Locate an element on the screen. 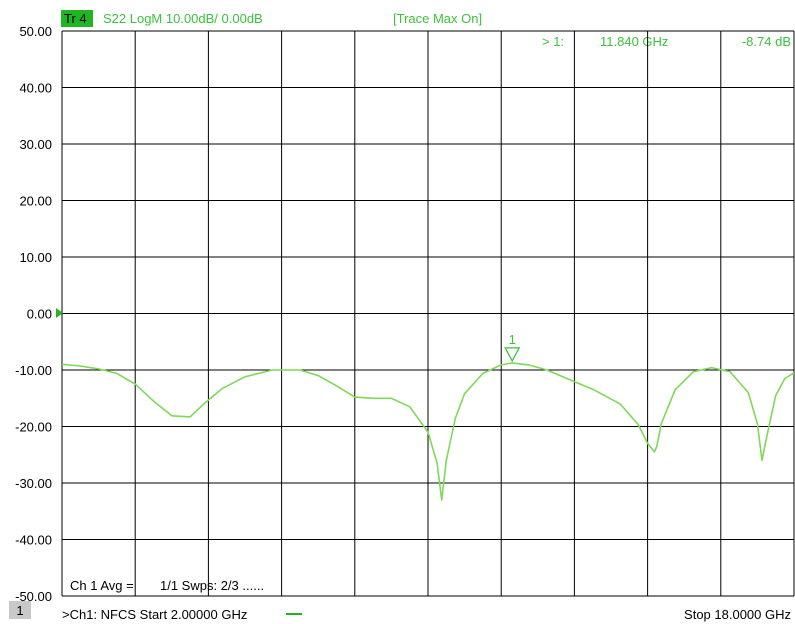  avg-status: Ch 1 Avg = is located at coordinates (102, 585).